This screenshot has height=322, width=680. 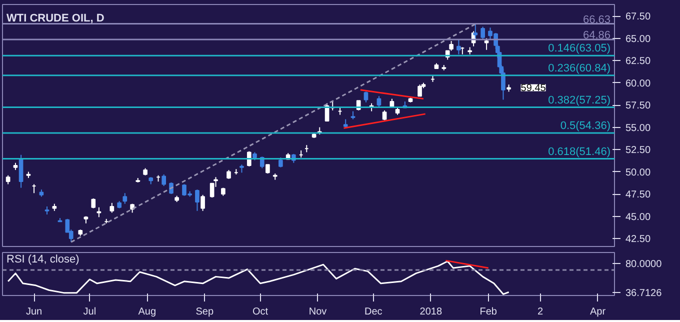 What do you see at coordinates (317, 312) in the screenshot?
I see `x-tick-label: Nov` at bounding box center [317, 312].